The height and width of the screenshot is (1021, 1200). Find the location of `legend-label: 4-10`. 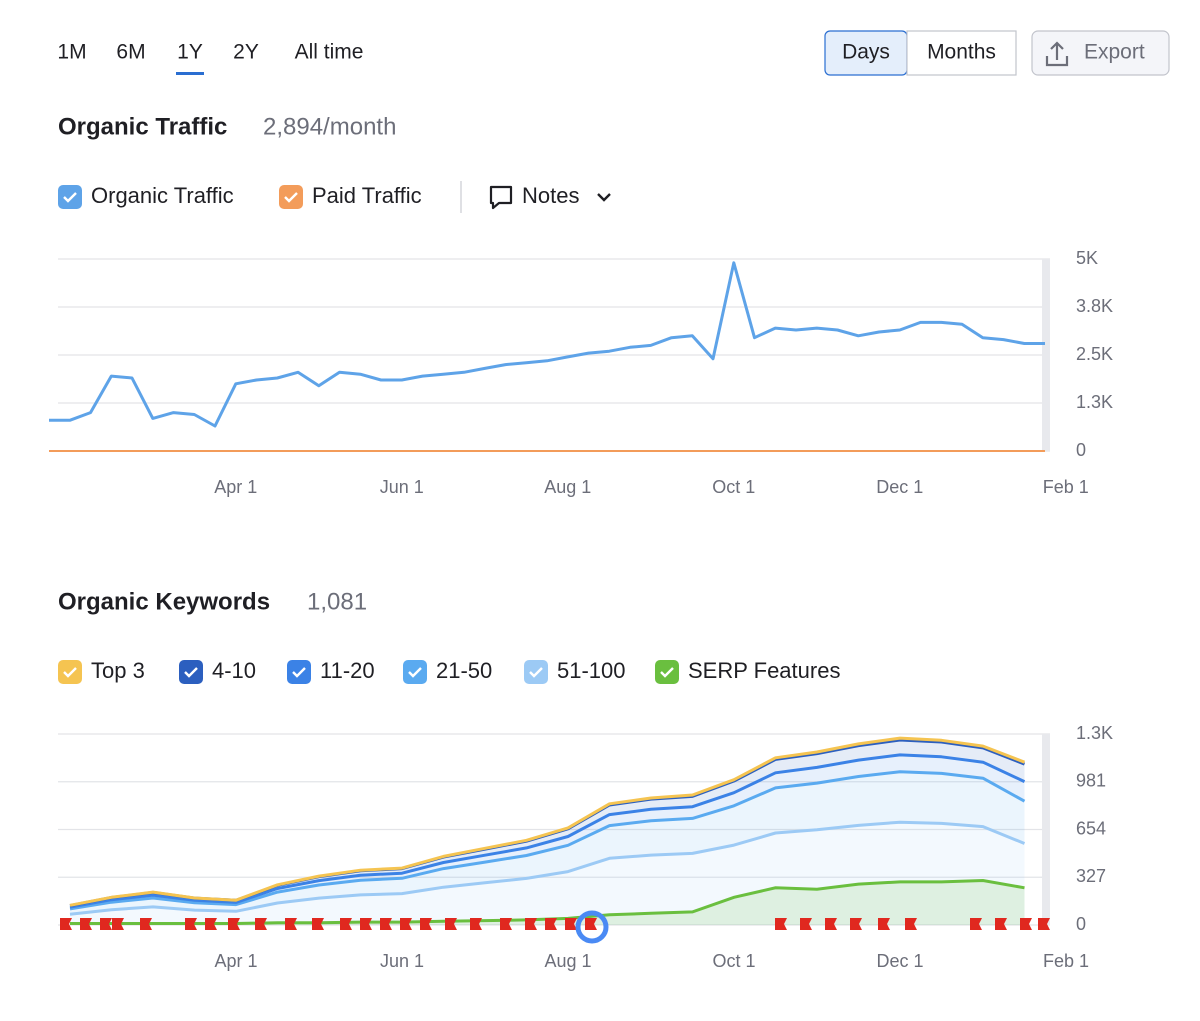

legend-label: 4-10 is located at coordinates (234, 670).